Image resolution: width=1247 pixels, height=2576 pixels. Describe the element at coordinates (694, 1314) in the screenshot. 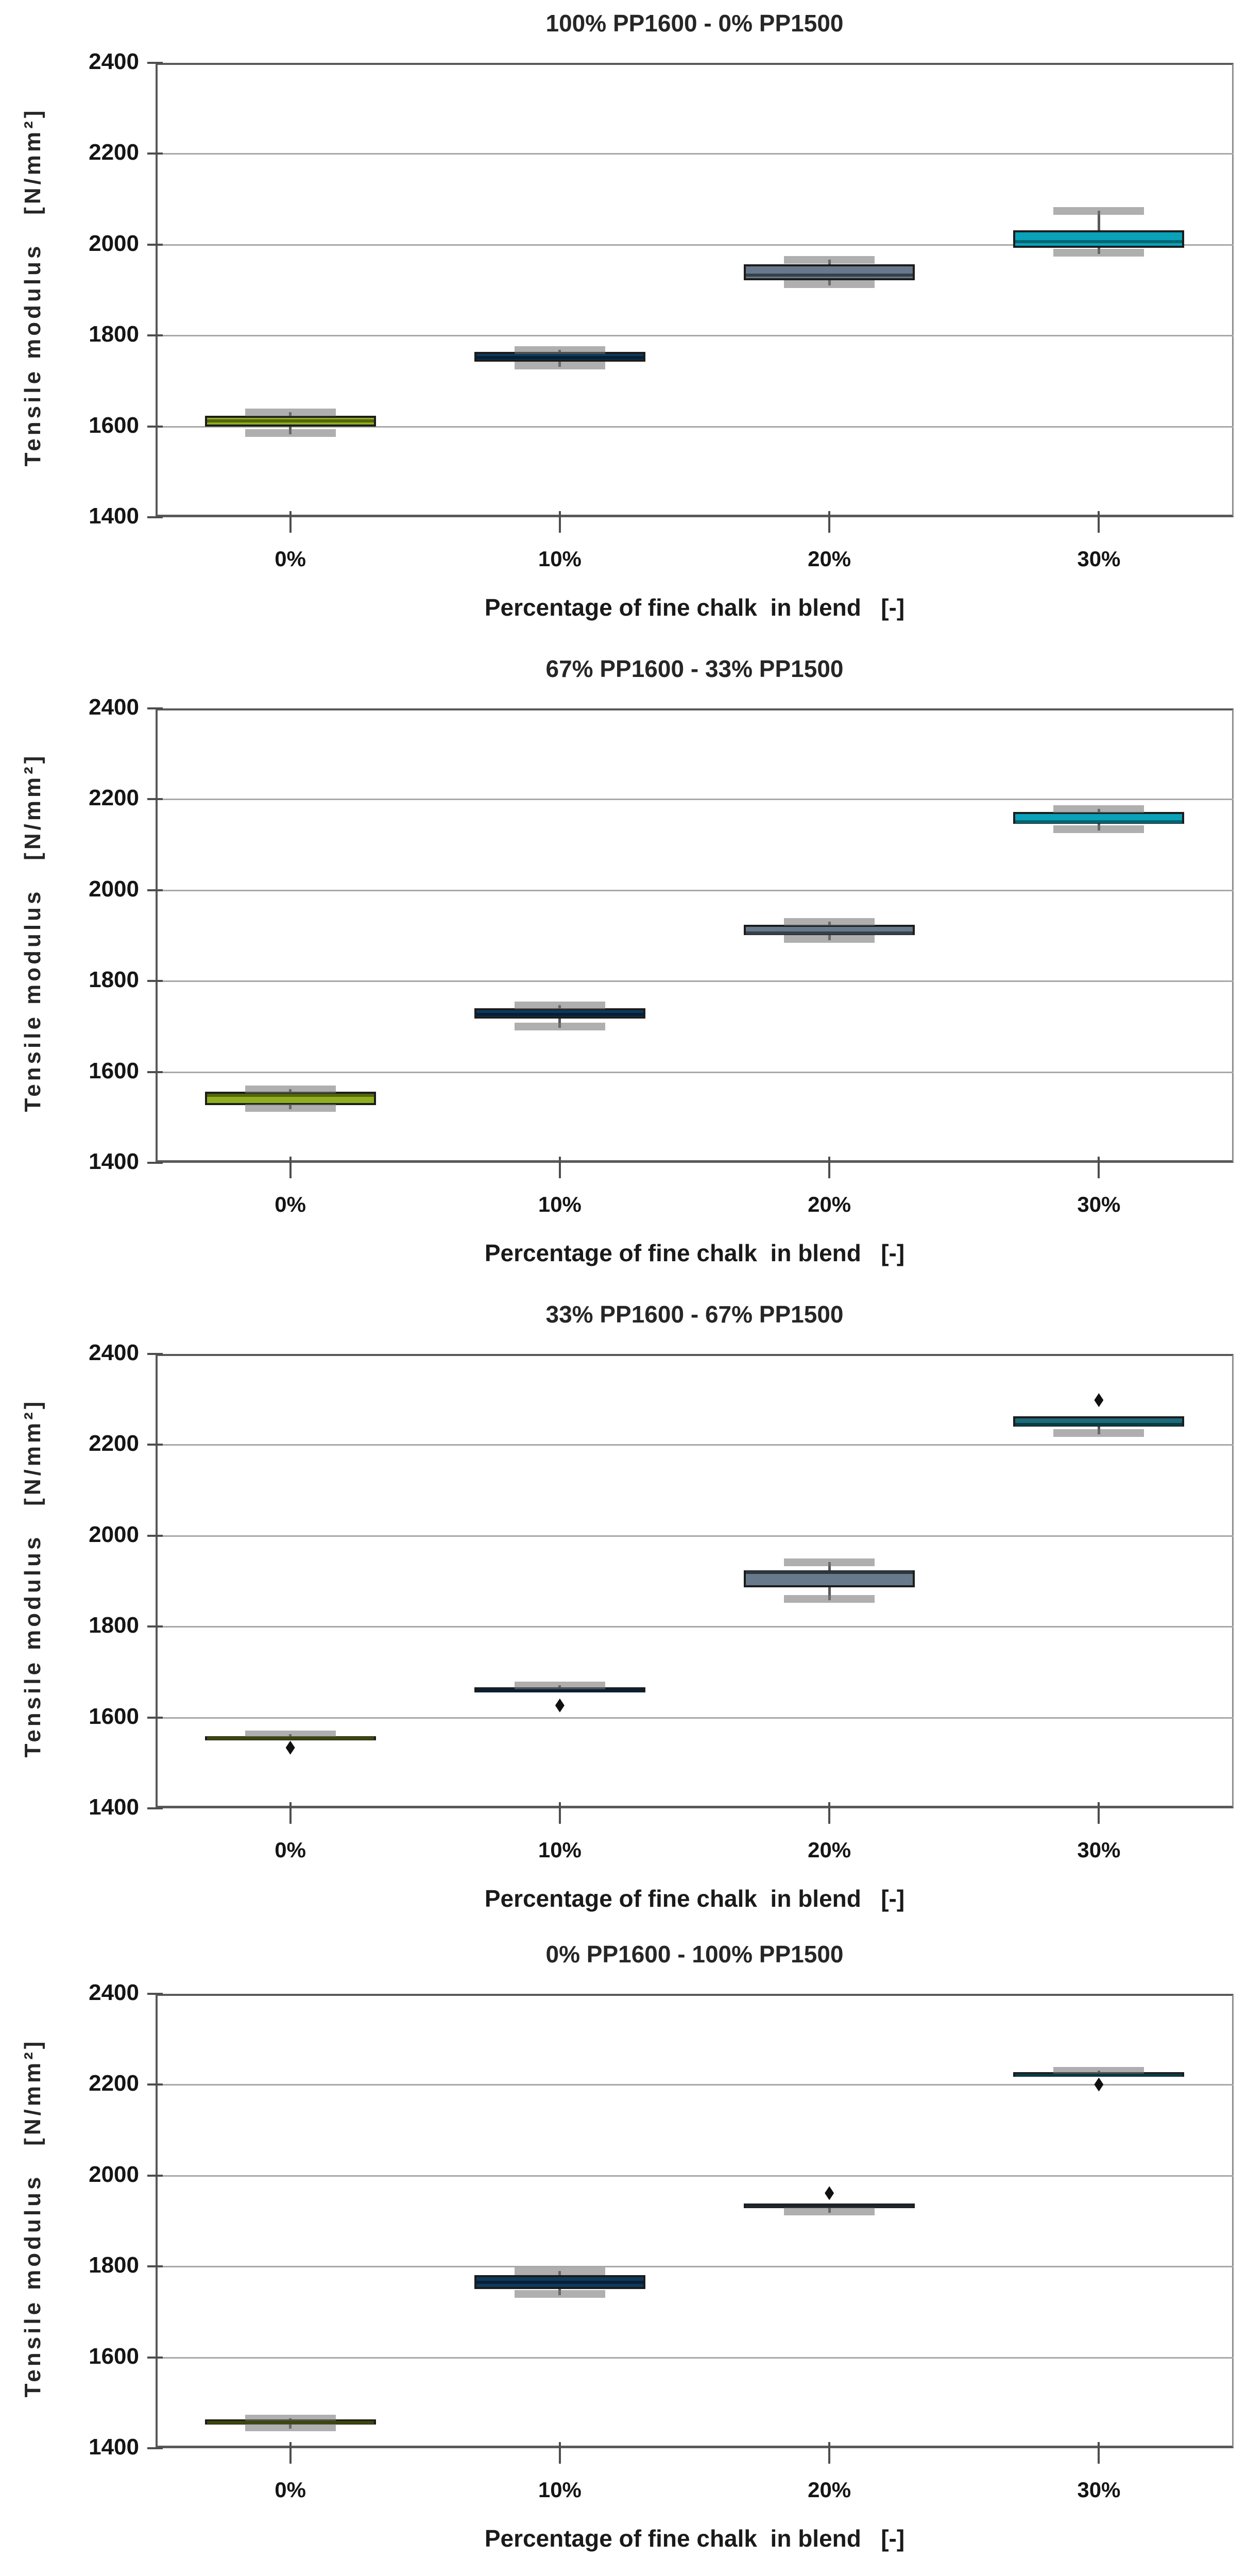

I see `chart-title: 33% PP1600 - 67% PP1500` at that location.